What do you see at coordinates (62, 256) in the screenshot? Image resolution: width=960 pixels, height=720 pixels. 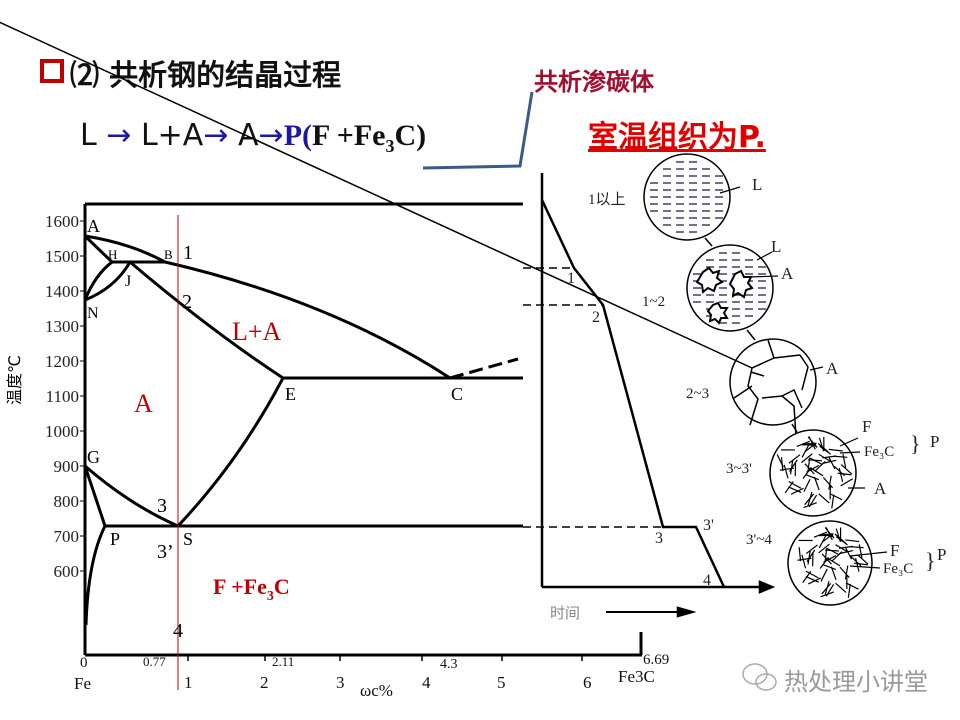 I see `y-tick-label: 1500` at bounding box center [62, 256].